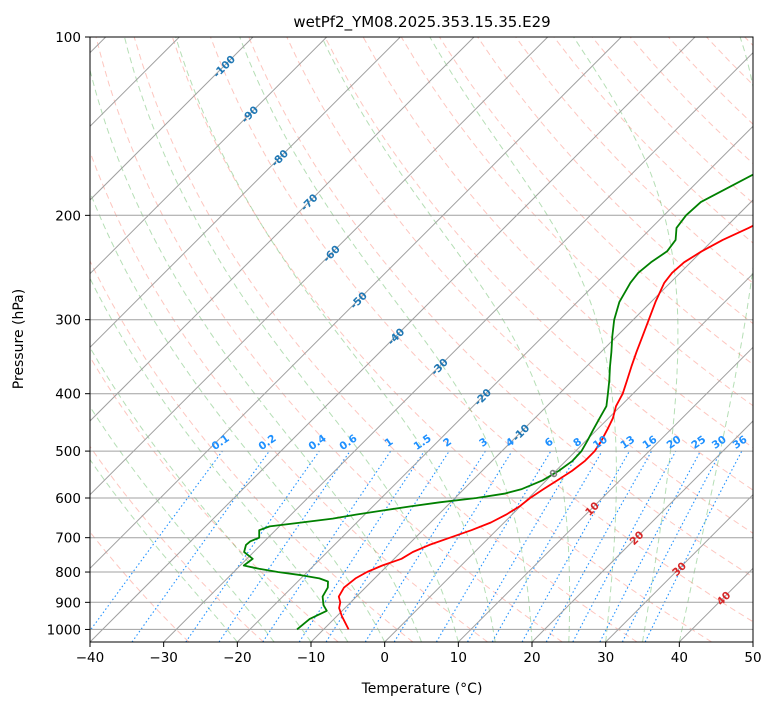 Image resolution: width=775 pixels, height=708 pixels. What do you see at coordinates (600, 443) in the screenshot?
I see `mixing-ratio-label: 10` at bounding box center [600, 443].